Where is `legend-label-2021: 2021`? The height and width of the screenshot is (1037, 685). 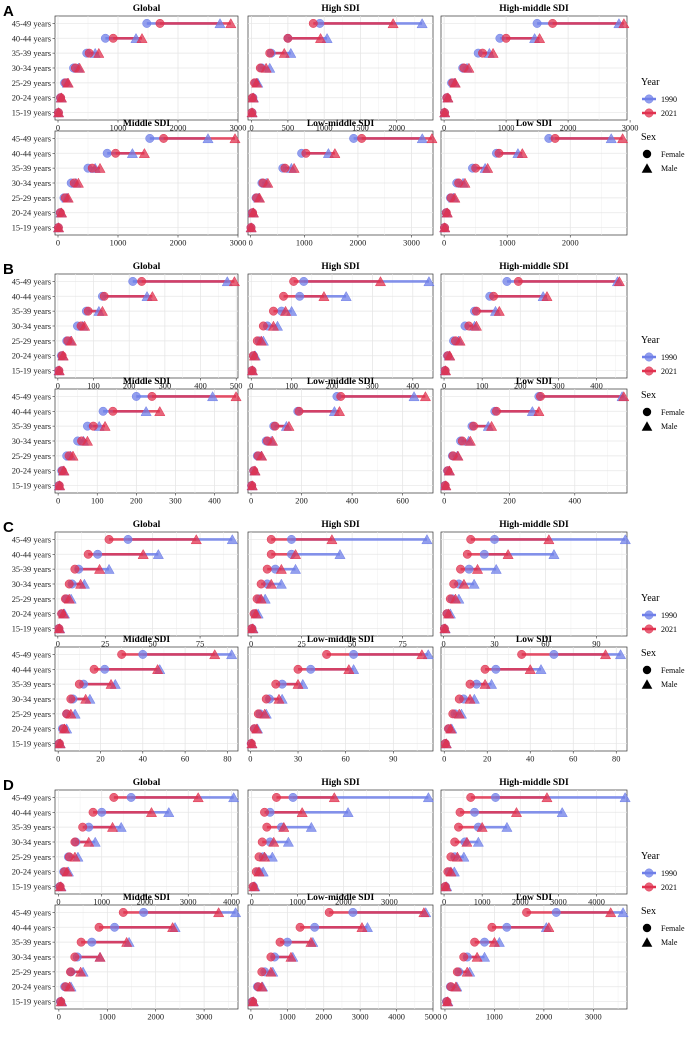
legend-label-2021: 2021 is located at coordinates (669, 113).